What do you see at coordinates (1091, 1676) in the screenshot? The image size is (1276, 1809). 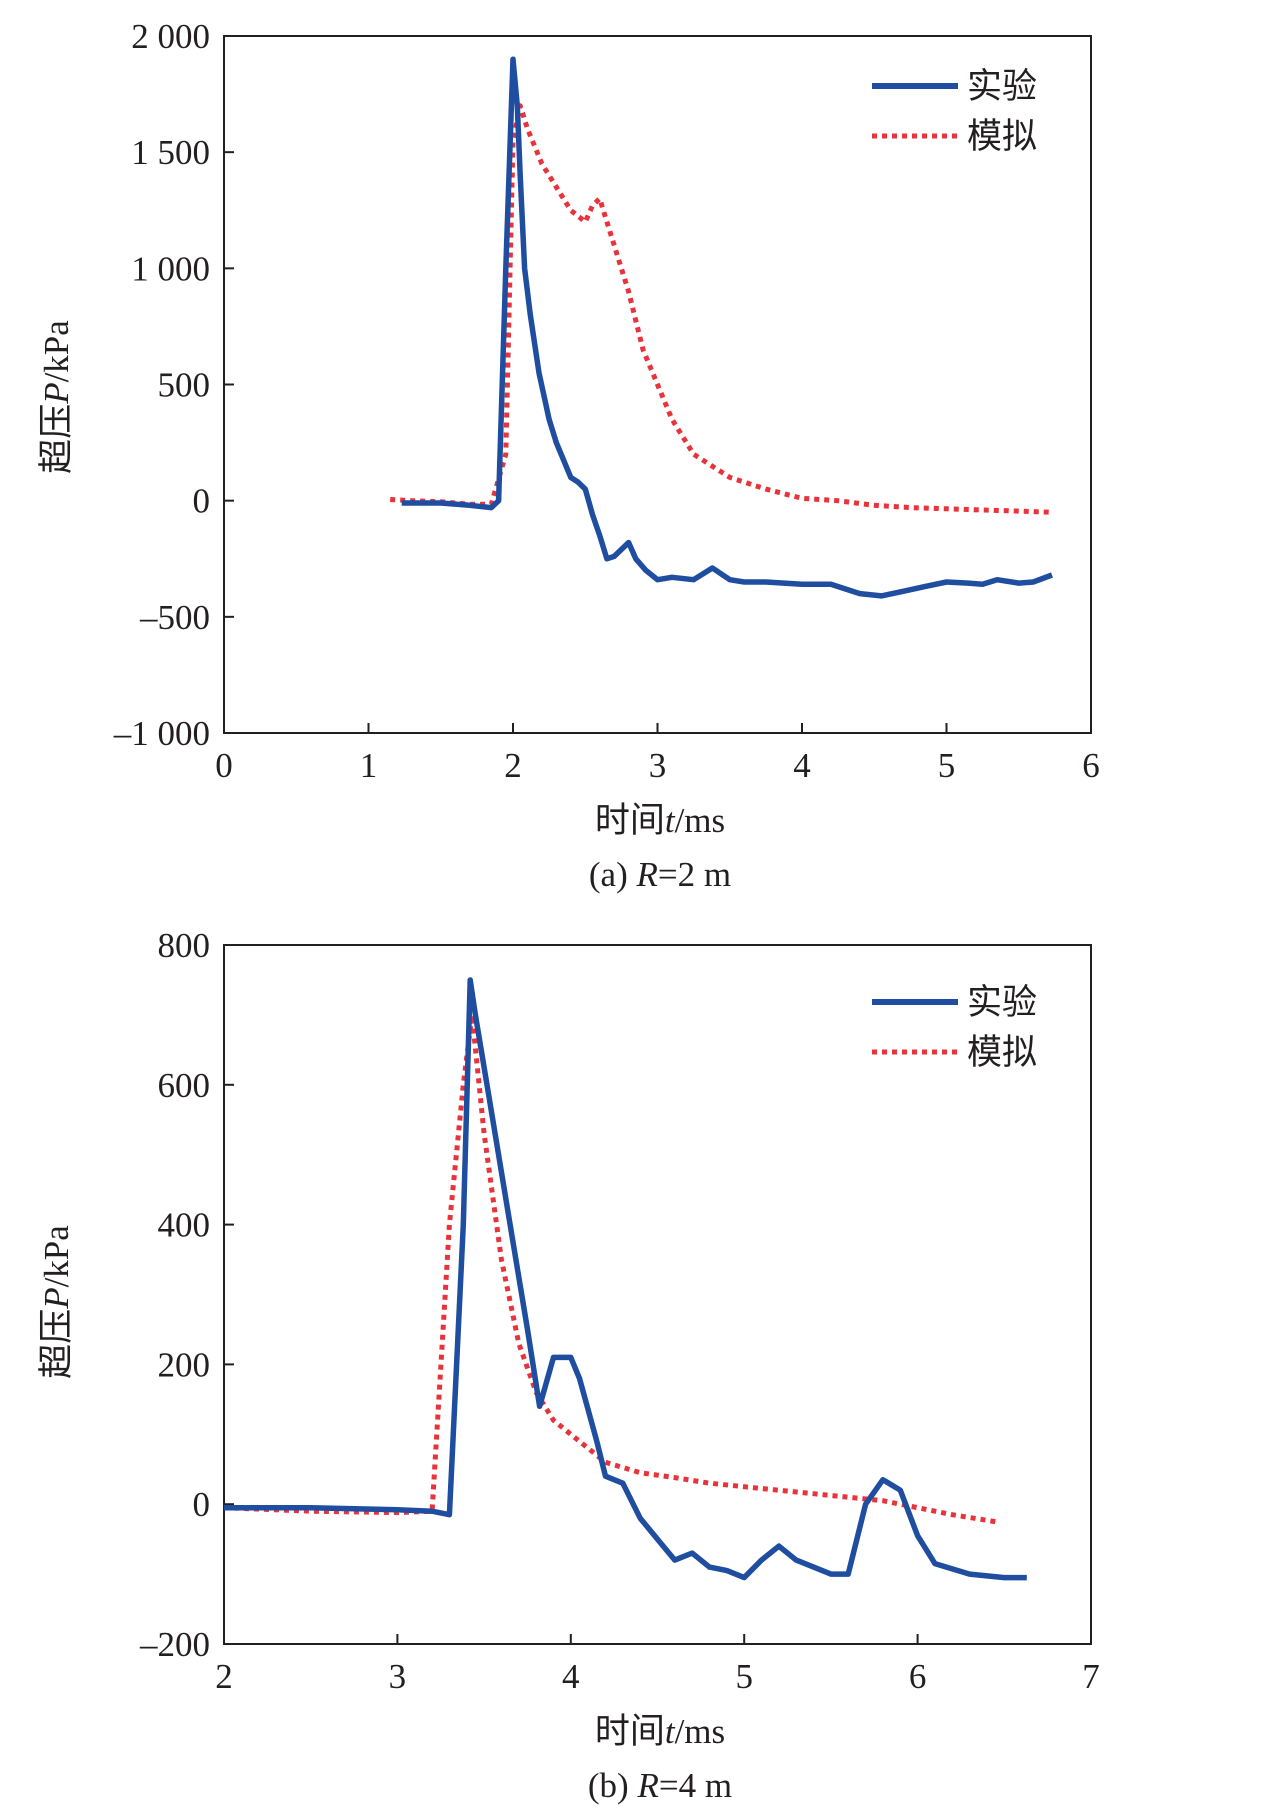 I see `x-tick-label: 7` at bounding box center [1091, 1676].